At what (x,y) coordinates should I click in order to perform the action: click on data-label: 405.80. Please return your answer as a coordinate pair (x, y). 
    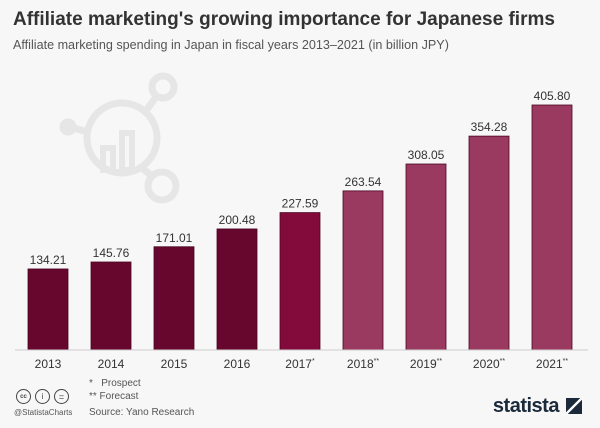
    Looking at the image, I should click on (552, 96).